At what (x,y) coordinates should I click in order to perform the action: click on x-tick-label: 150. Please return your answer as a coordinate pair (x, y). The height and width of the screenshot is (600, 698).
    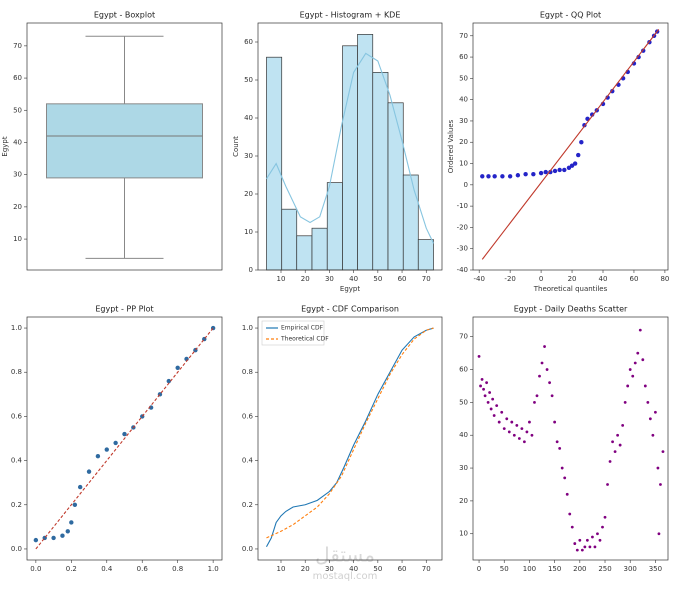
    Looking at the image, I should click on (554, 569).